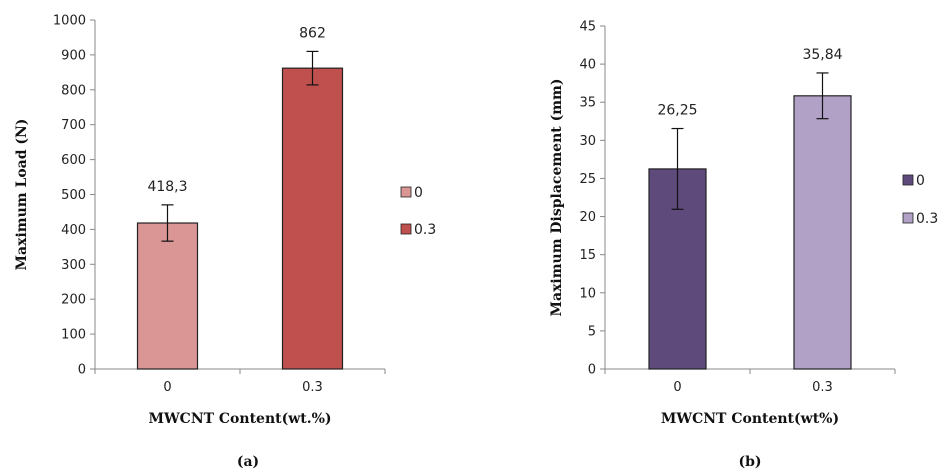  Describe the element at coordinates (750, 208) in the screenshot. I see `bars: 26,25 35,84` at that location.